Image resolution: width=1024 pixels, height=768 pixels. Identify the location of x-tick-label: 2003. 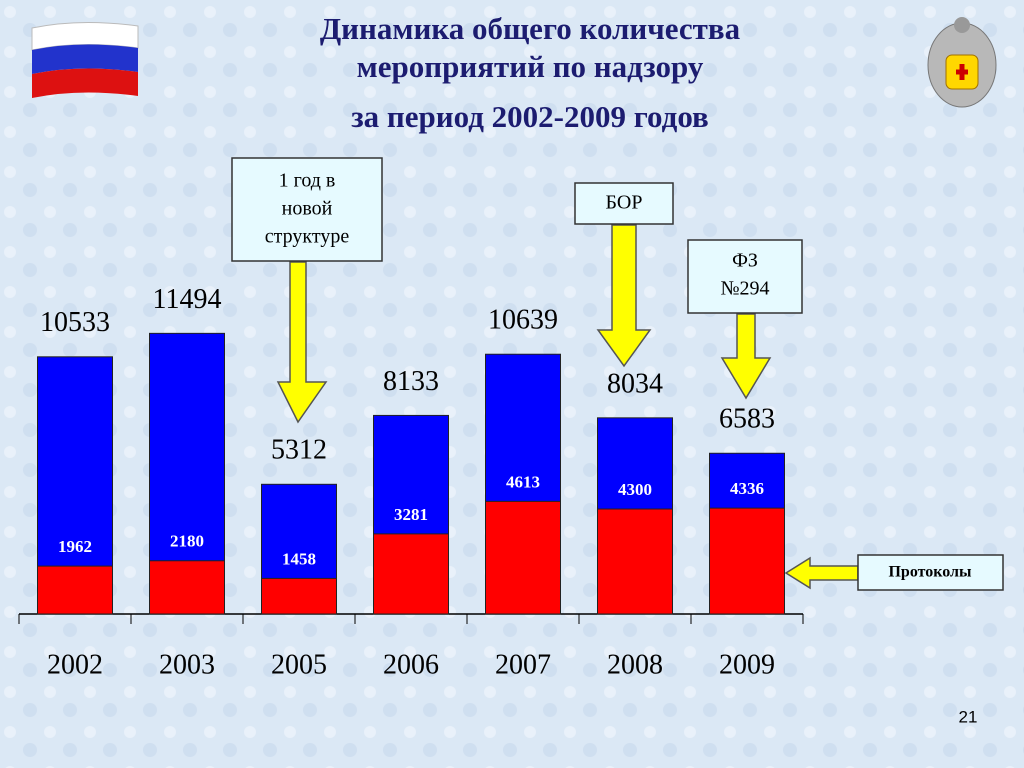
(187, 664).